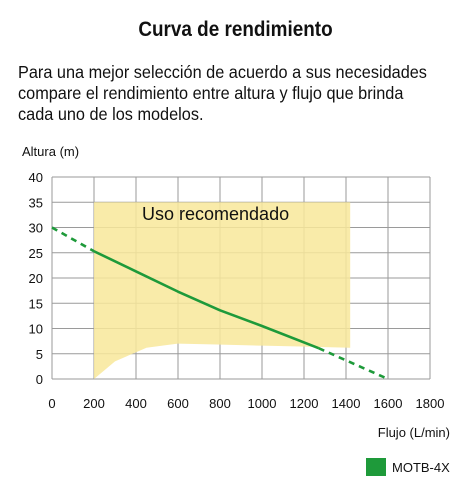 Image resolution: width=471 pixels, height=500 pixels. I want to click on x-tick-label-3: 600, so click(178, 403).